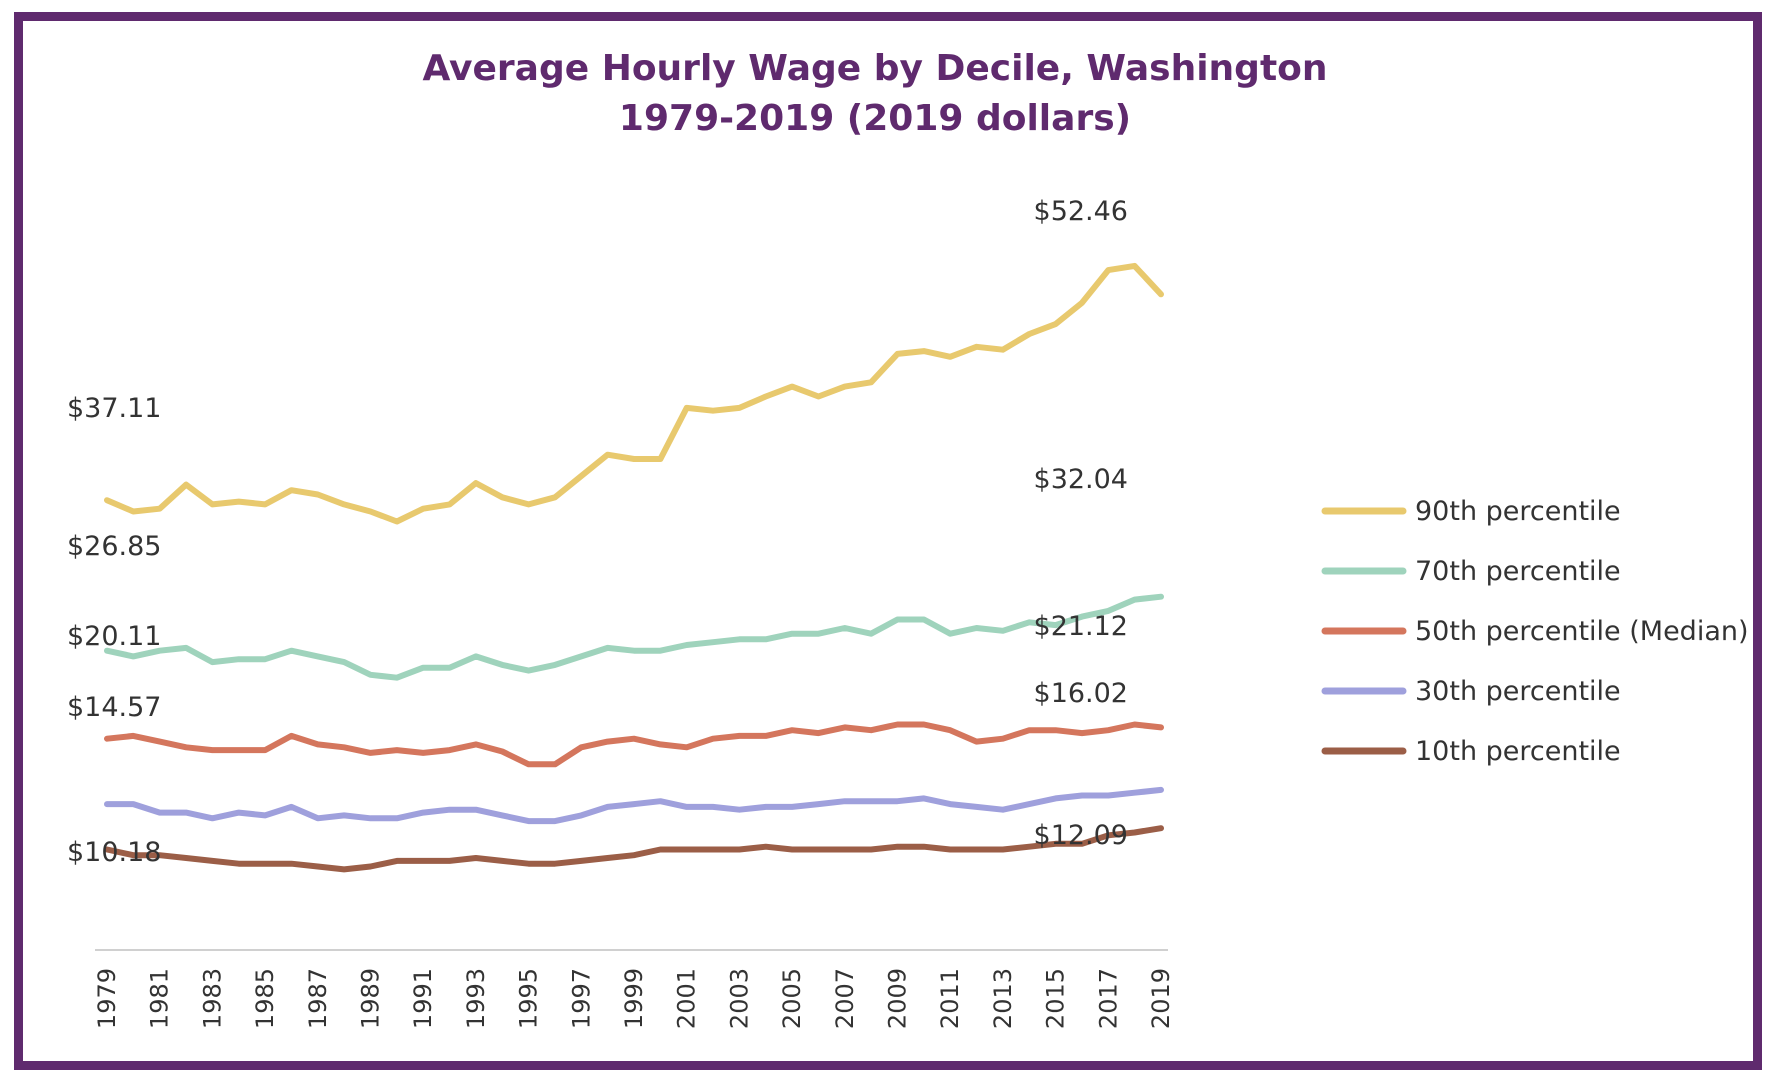 Image resolution: width=1773 pixels, height=1078 pixels. What do you see at coordinates (739, 998) in the screenshot?
I see `x-tick-label: 2003` at bounding box center [739, 998].